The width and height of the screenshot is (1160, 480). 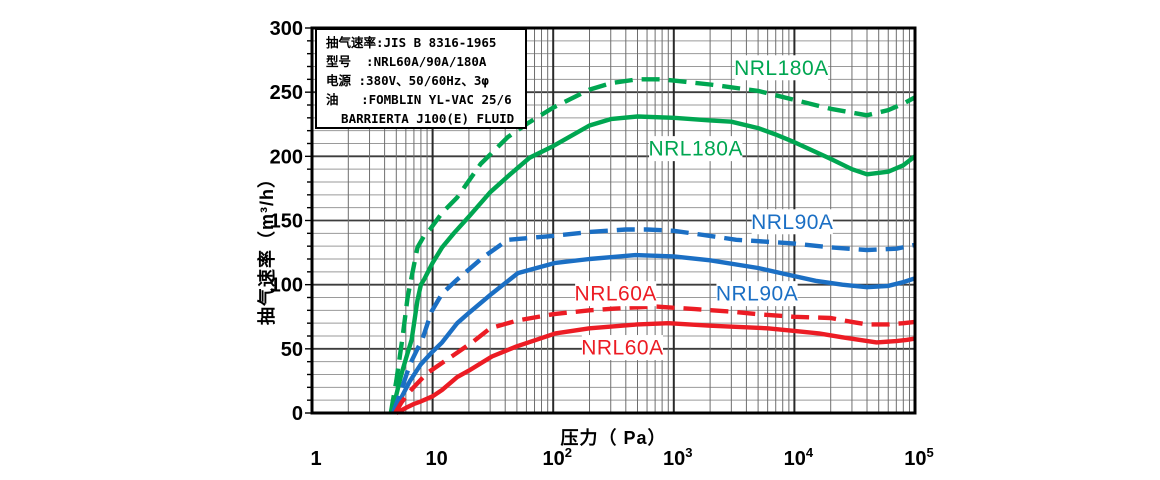 I want to click on y-tick-label: 200, so click(x=286, y=157).